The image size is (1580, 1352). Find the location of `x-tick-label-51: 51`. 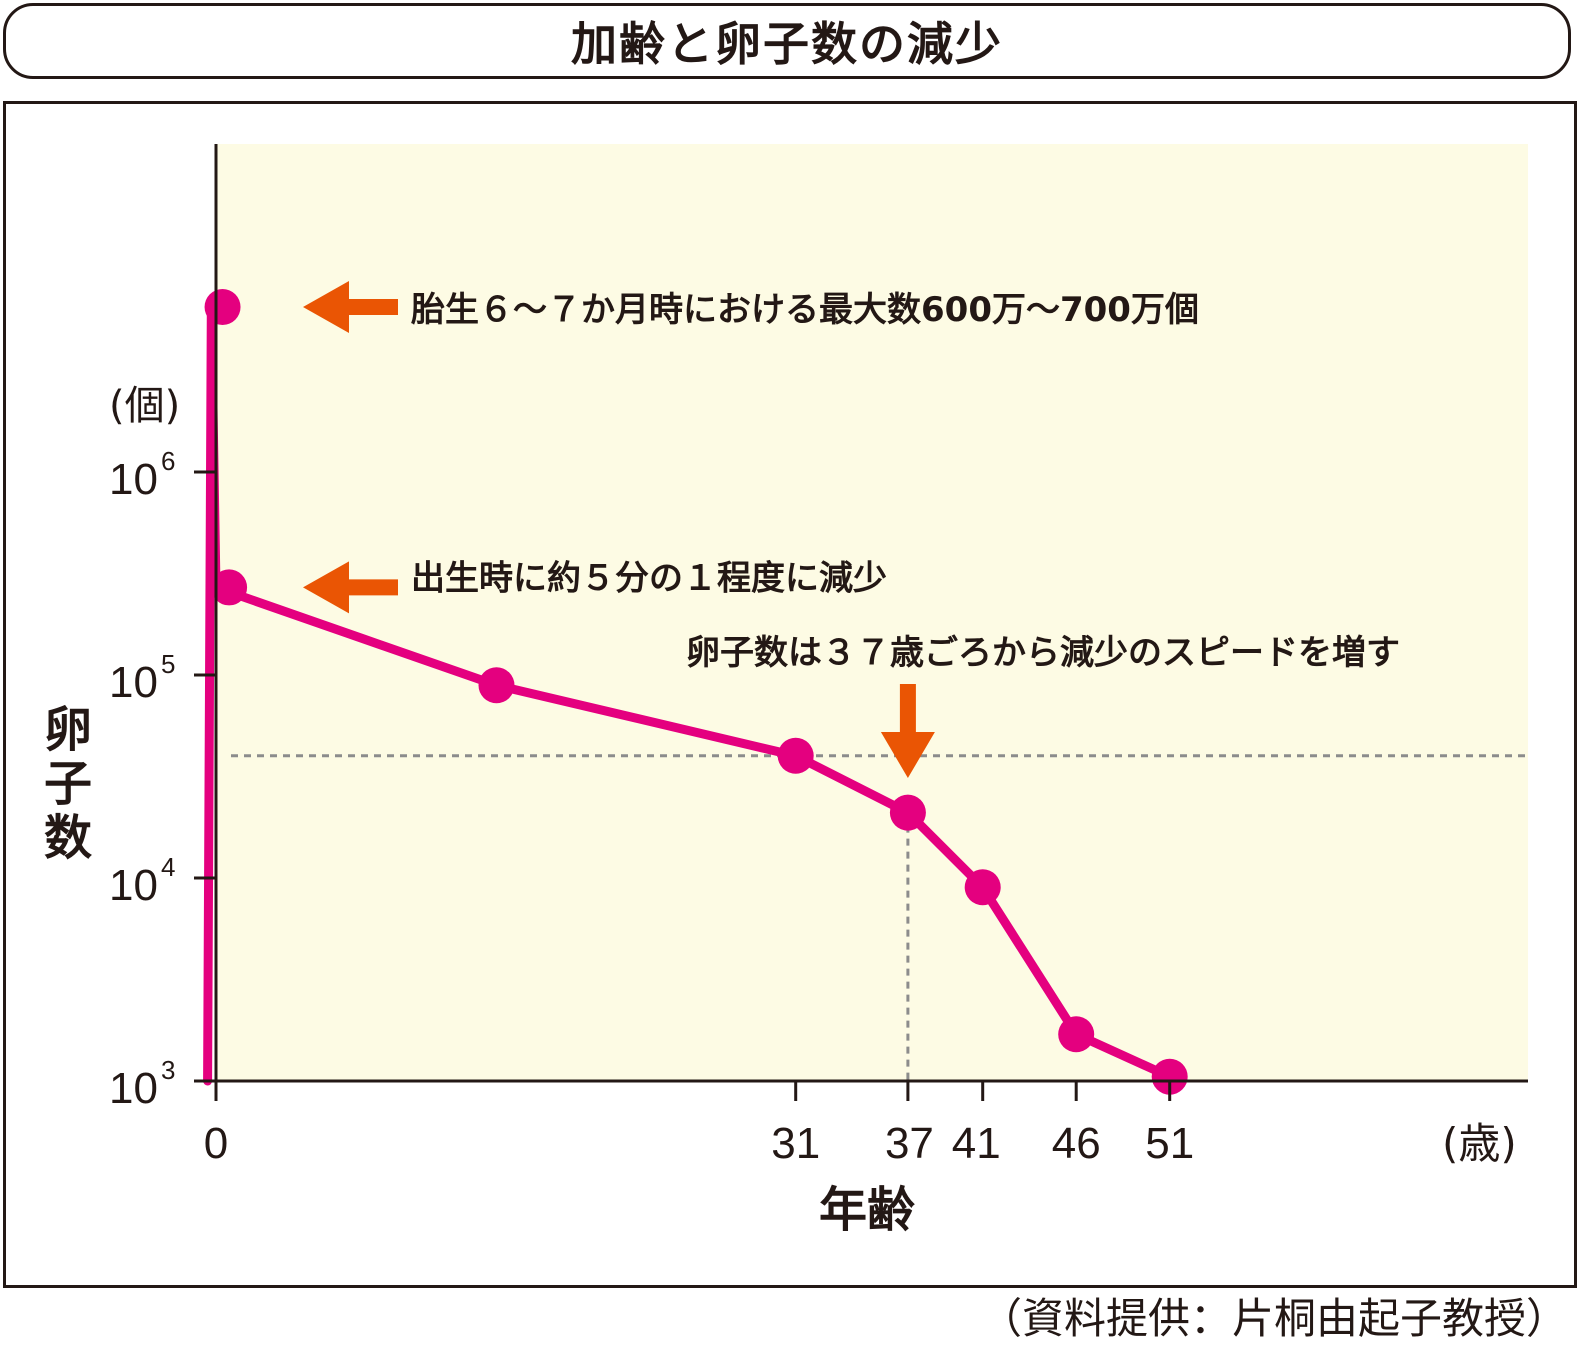

x-tick-label-51: 51 is located at coordinates (1169, 1143).